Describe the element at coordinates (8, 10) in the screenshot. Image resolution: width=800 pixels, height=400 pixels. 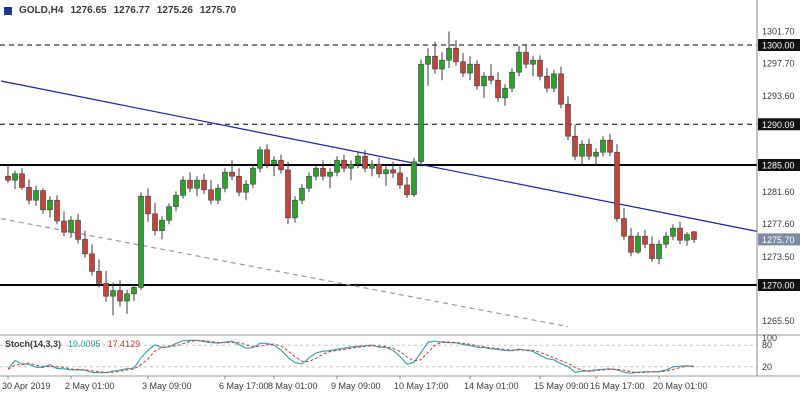
I see `symbol-icon` at that location.